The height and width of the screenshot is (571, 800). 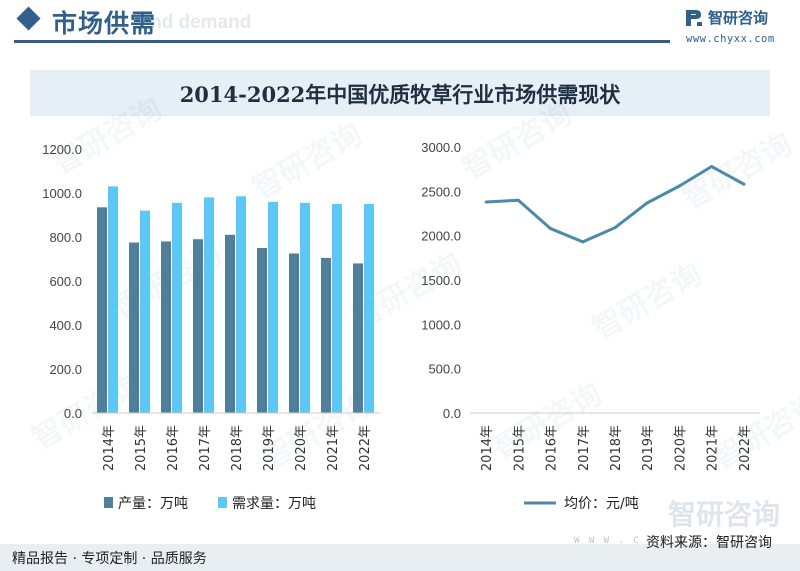 I want to click on legend-production-swatch, so click(x=108, y=502).